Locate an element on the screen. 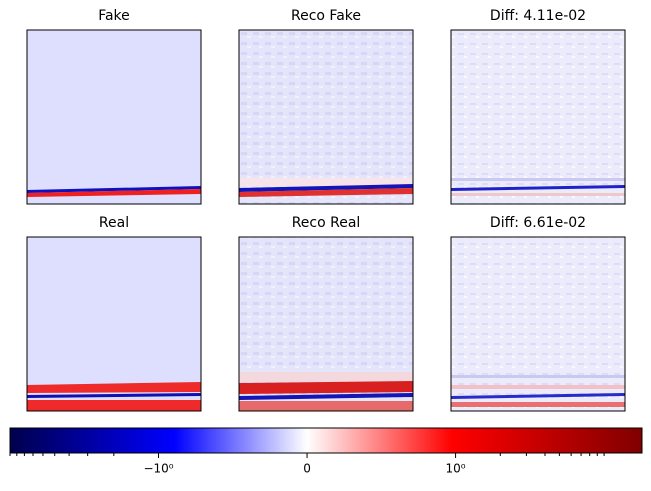  panel-title: Fake is located at coordinates (114, 16).